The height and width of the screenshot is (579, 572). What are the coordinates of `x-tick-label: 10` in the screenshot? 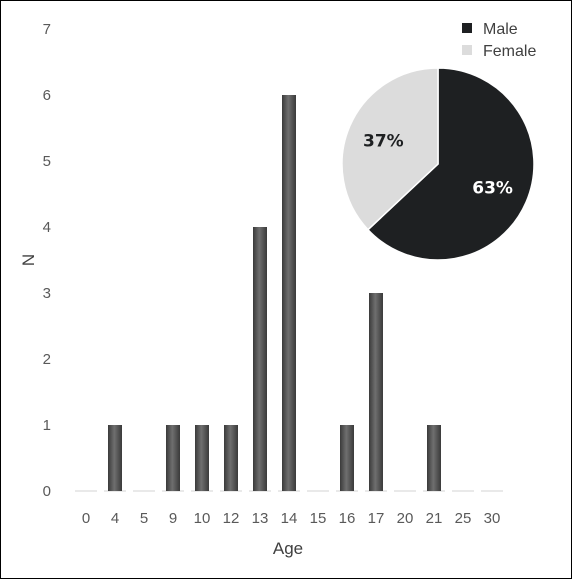 It's located at (202, 518).